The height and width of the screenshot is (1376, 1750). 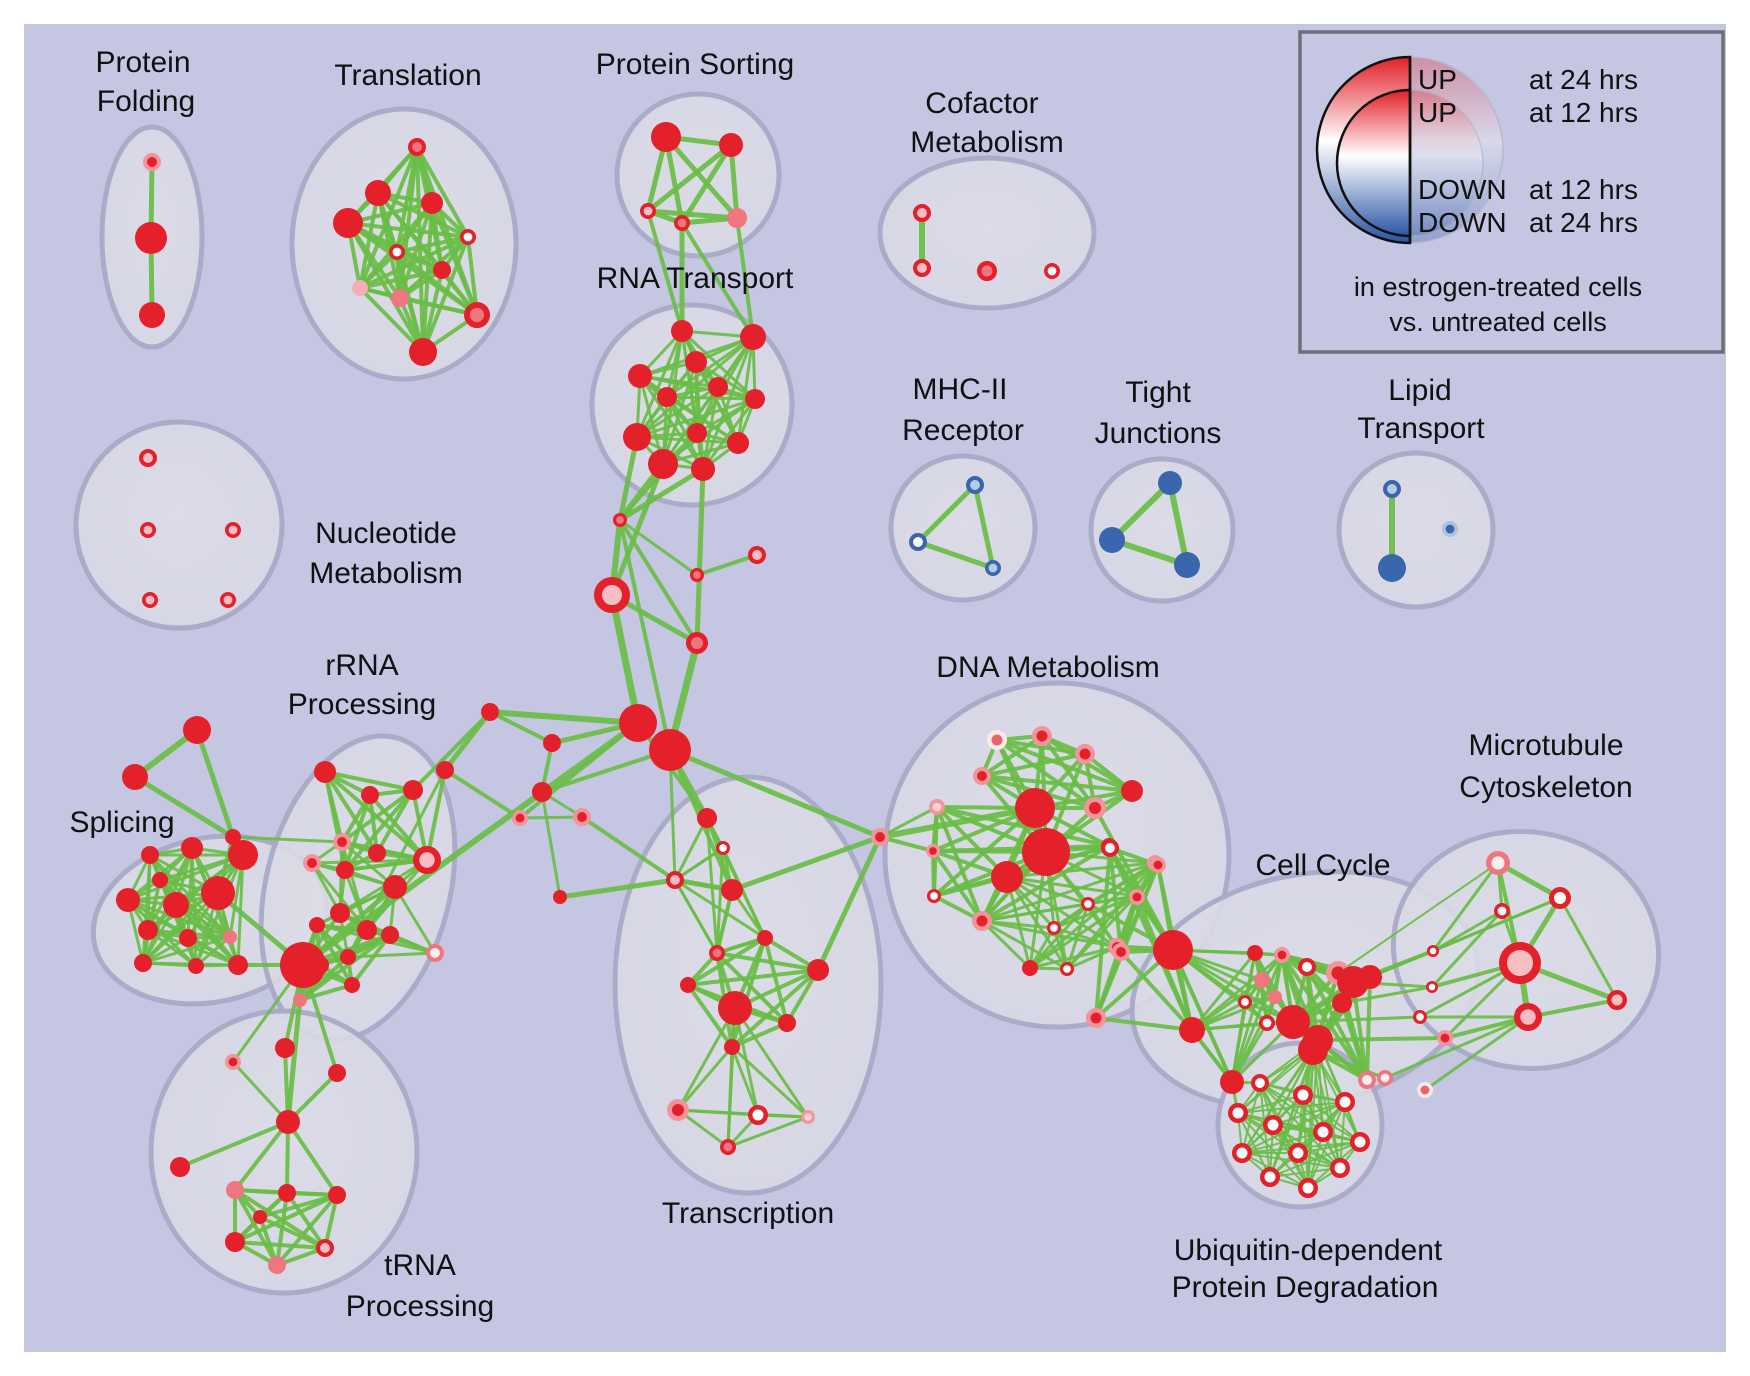 What do you see at coordinates (361, 665) in the screenshot?
I see `cluster-label-rrna-processing-0: rRNA` at bounding box center [361, 665].